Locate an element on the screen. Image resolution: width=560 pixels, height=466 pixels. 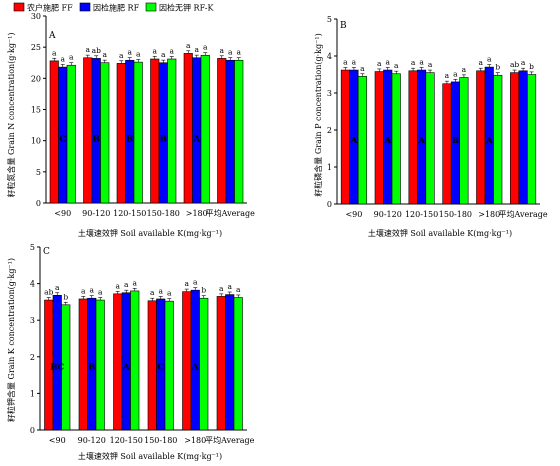
legend-label-1: 因检施肥 RF is located at coordinates (116, 8).